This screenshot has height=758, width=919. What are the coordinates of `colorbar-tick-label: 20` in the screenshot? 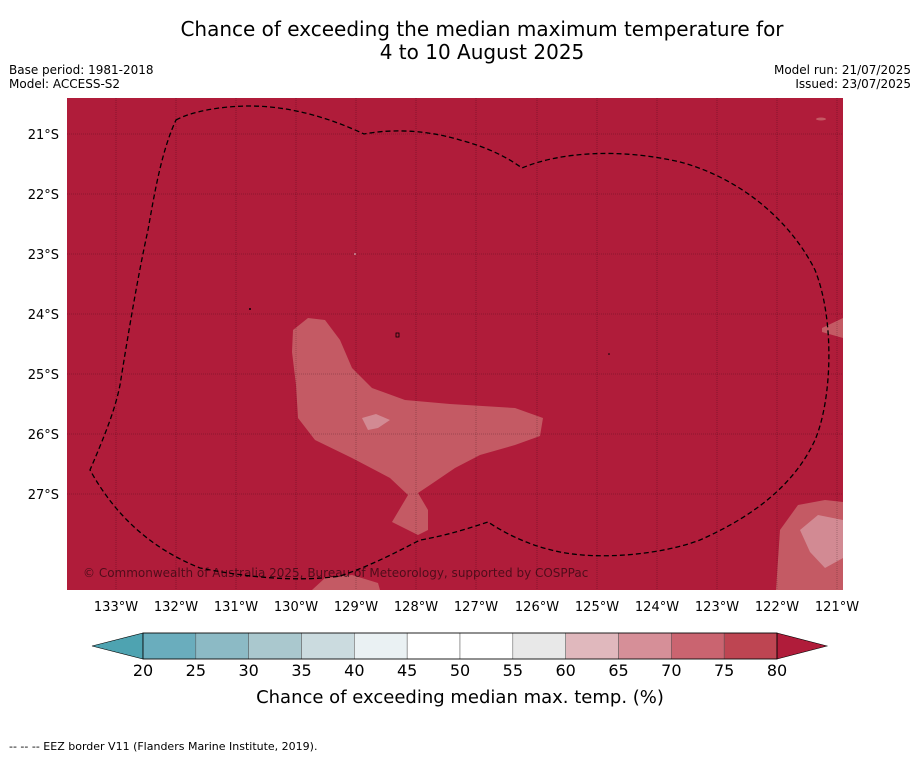 It's located at (143, 670).